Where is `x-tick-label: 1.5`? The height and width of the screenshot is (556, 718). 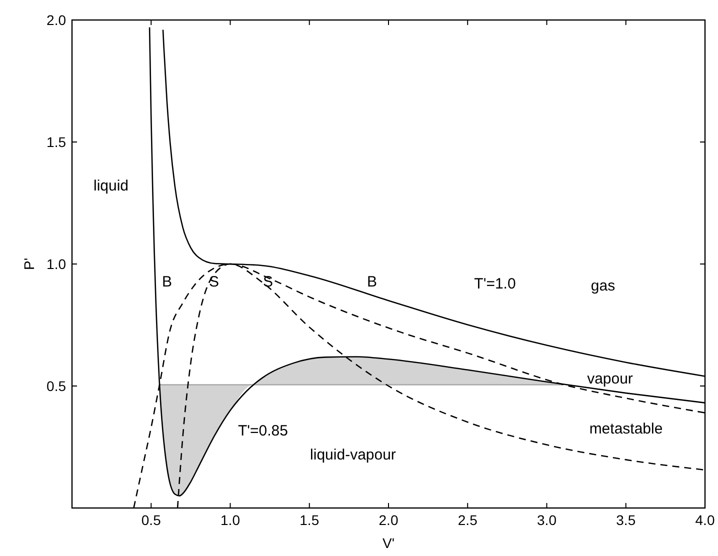 x-tick-label: 1.5 is located at coordinates (310, 520).